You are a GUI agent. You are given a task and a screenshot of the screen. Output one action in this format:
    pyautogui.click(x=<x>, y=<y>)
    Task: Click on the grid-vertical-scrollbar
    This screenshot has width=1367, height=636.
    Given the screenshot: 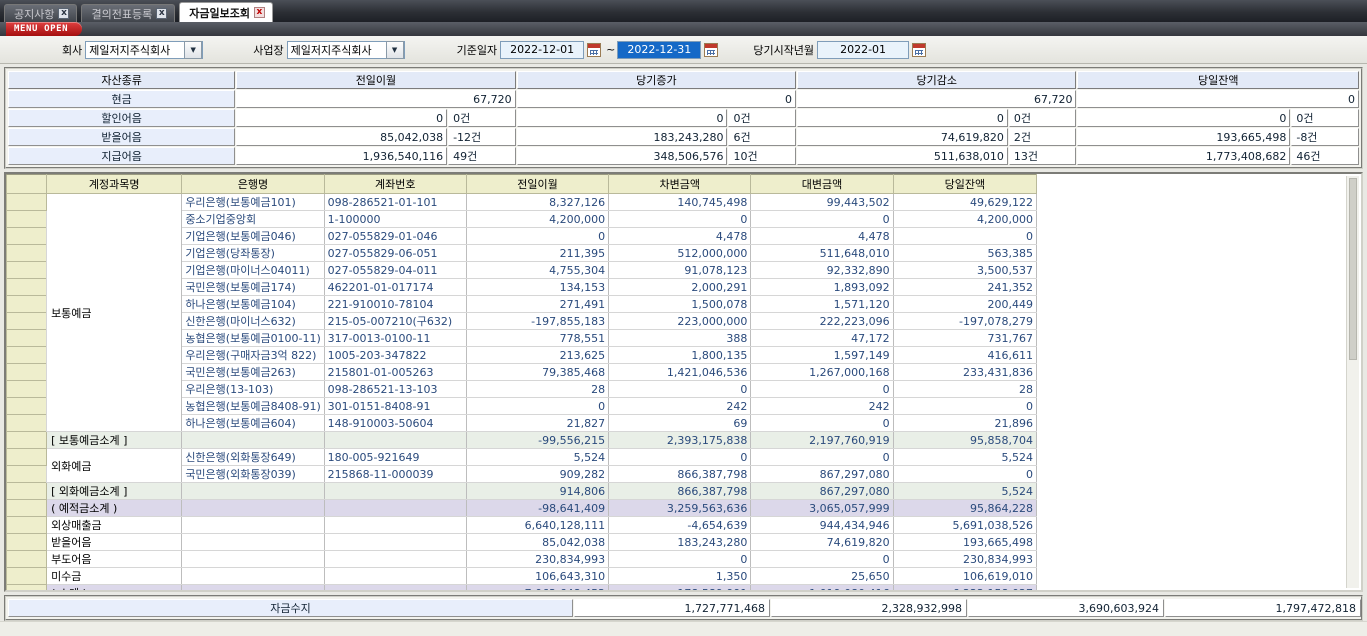 What is the action you would take?
    pyautogui.click(x=1352, y=382)
    